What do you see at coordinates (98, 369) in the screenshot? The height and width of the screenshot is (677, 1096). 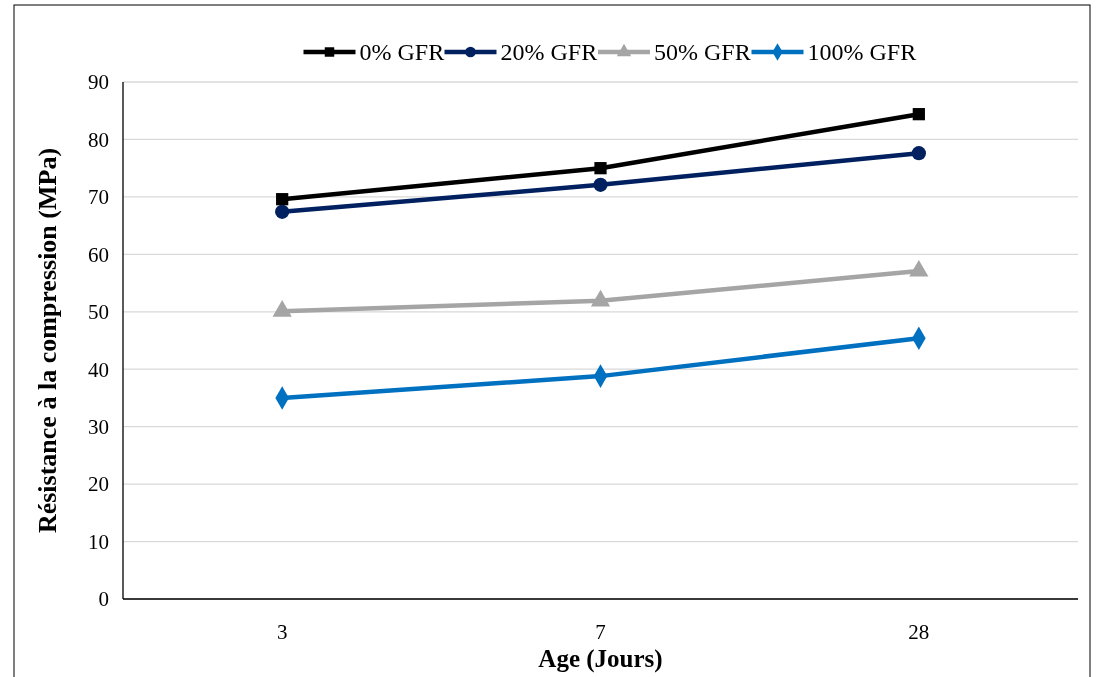 I see `y-tick-label: 40` at bounding box center [98, 369].